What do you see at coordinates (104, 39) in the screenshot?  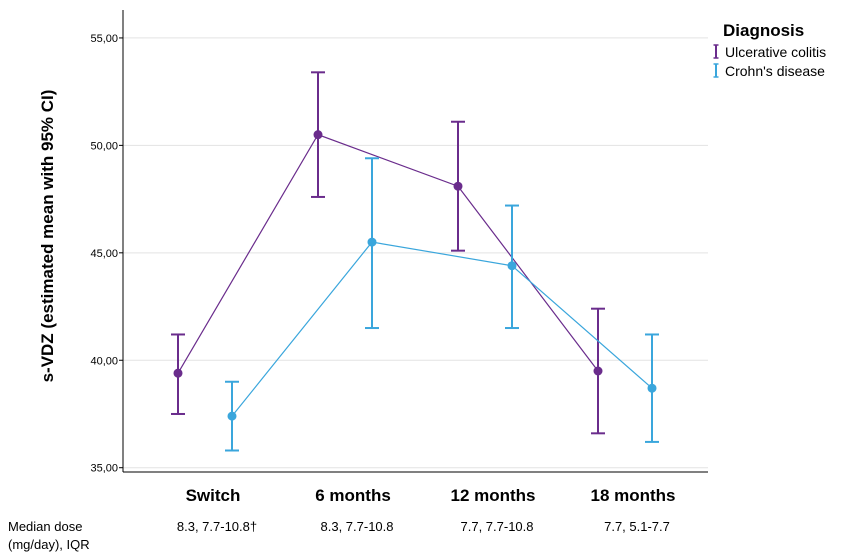 I see `y-tick-label: 55,00` at bounding box center [104, 39].